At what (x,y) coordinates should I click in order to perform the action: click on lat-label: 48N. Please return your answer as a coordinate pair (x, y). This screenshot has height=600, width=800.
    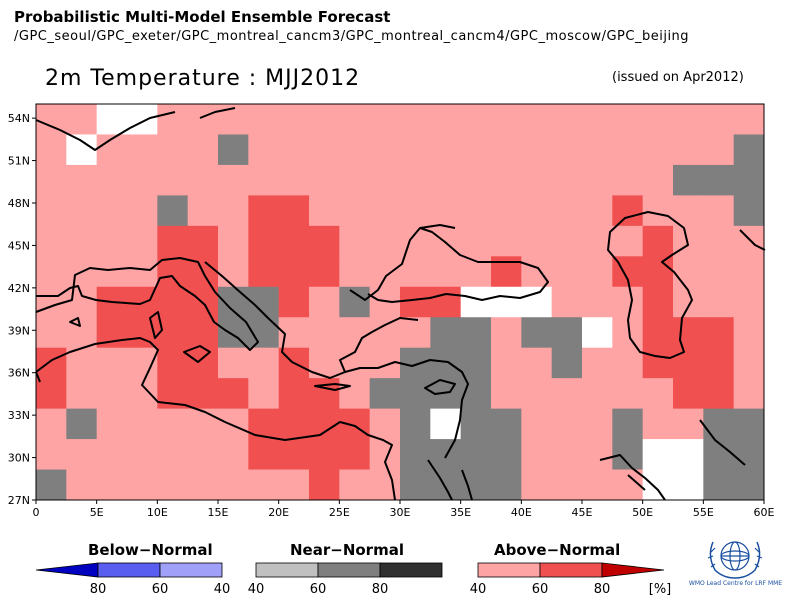
    Looking at the image, I should click on (19, 203).